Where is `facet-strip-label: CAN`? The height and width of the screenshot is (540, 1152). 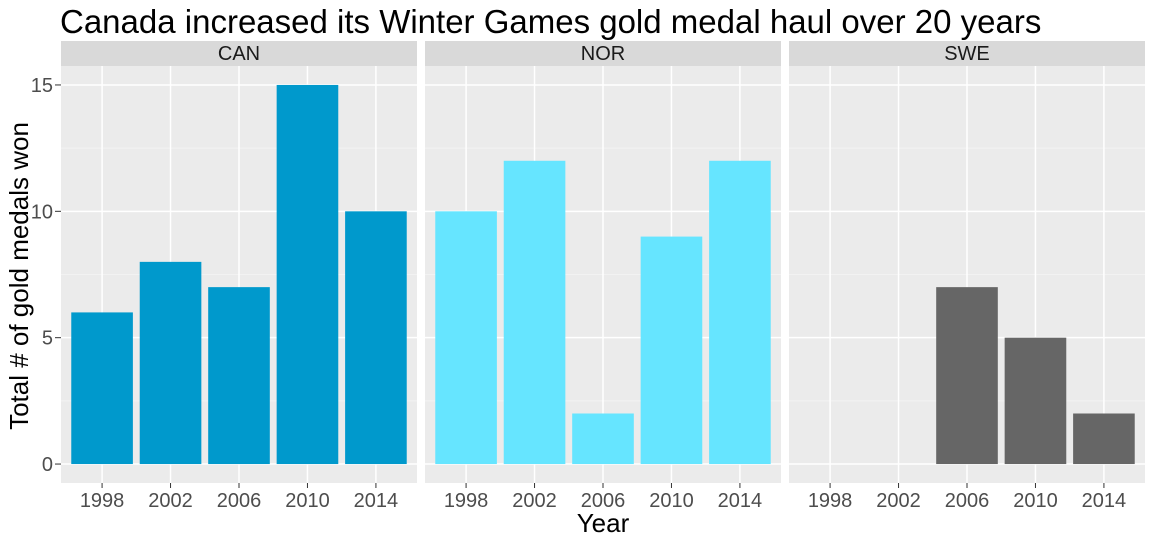 facet-strip-label: CAN is located at coordinates (239, 54).